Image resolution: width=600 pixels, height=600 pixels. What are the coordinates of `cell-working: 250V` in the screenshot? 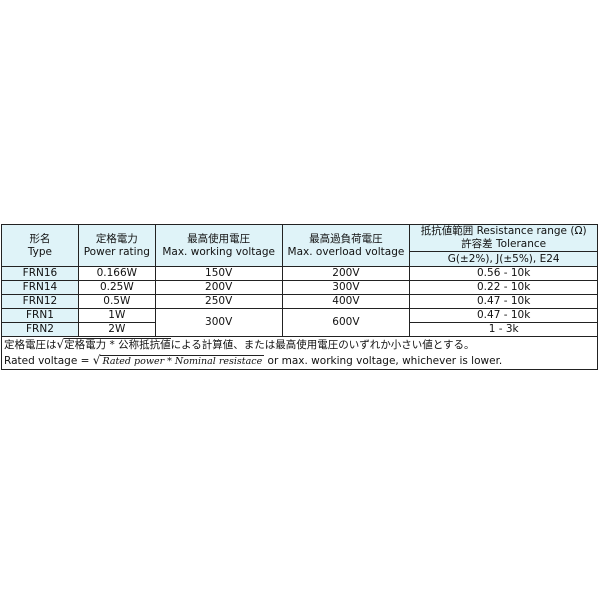 It's located at (218, 301).